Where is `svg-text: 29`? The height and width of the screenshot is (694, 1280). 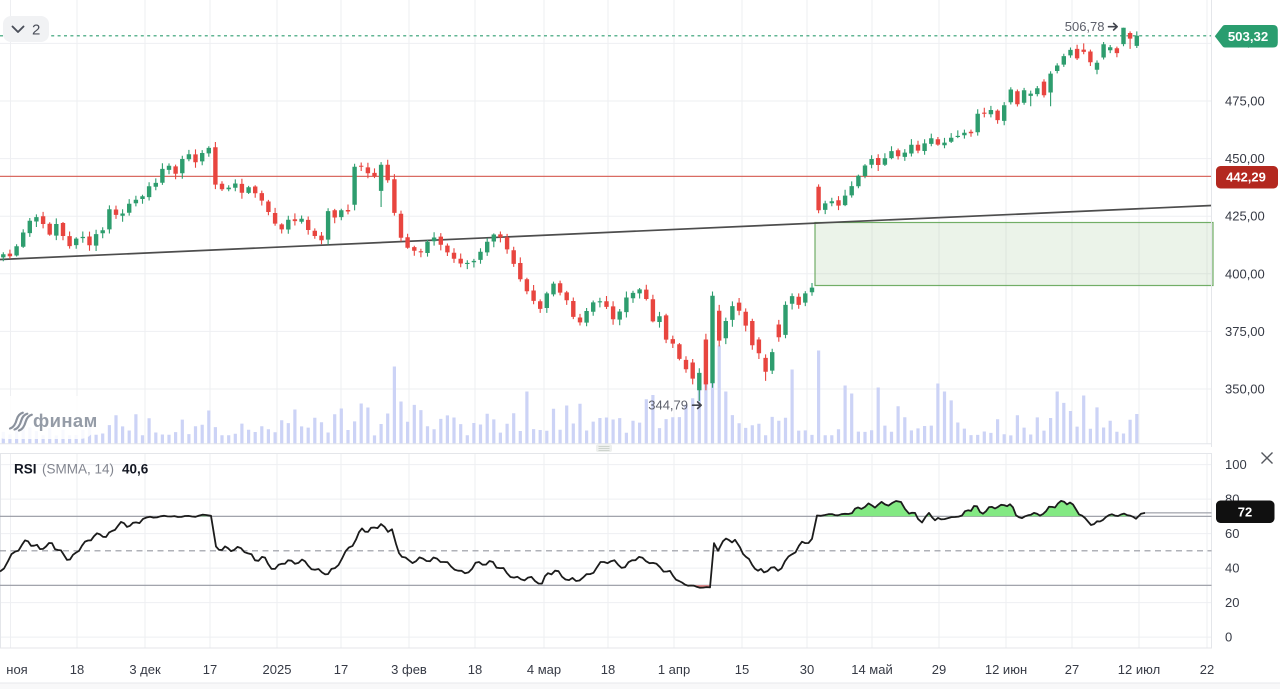 svg-text: 29 is located at coordinates (939, 669).